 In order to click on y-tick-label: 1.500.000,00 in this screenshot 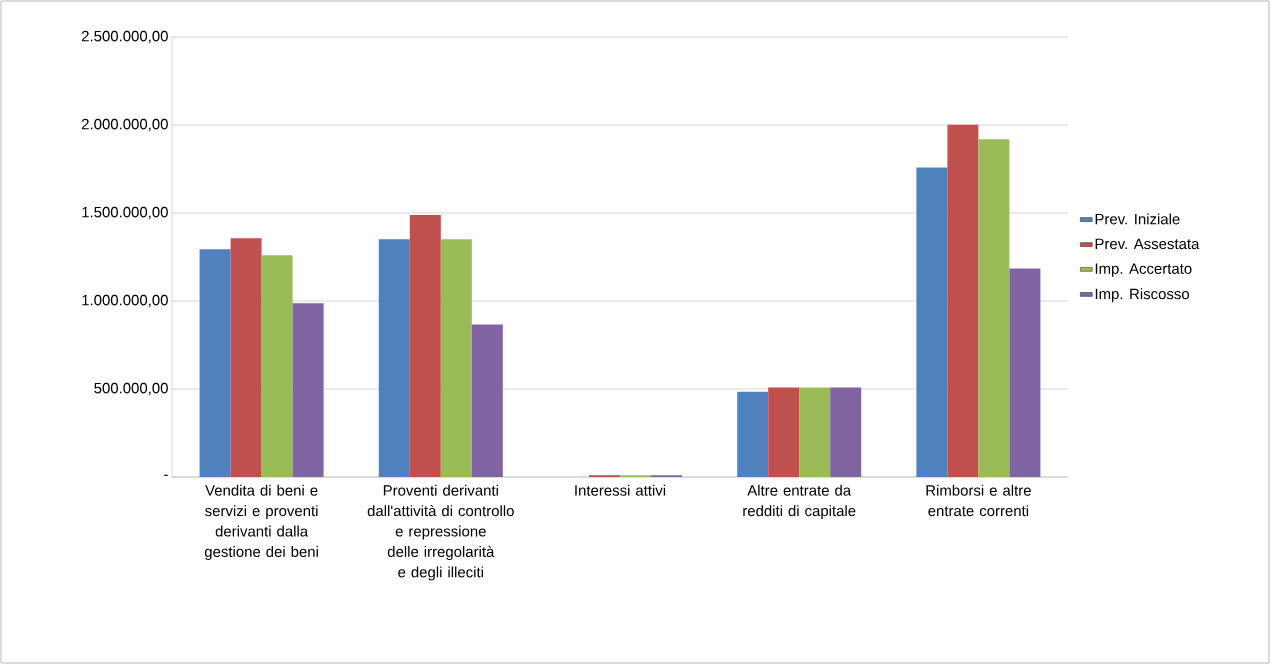, I will do `click(125, 213)`.